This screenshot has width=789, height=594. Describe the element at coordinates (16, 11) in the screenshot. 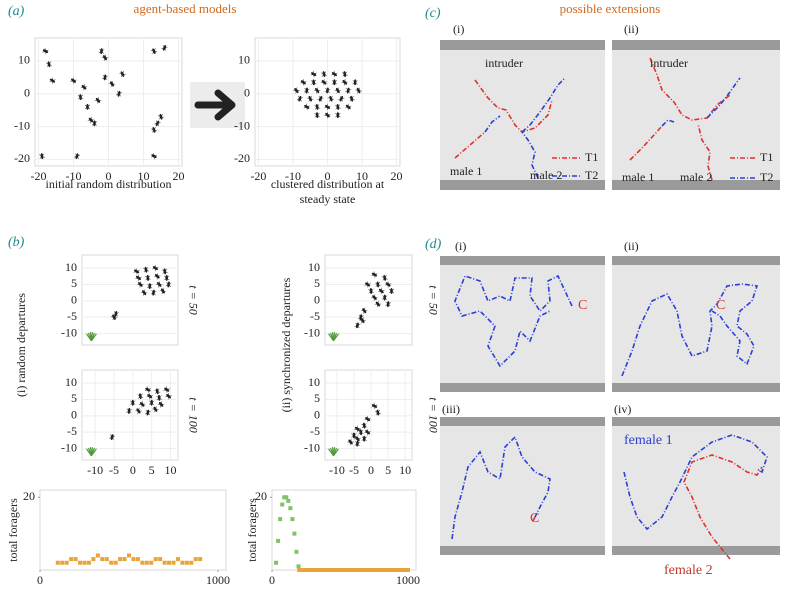

I see `panel-label: (a)` at that location.